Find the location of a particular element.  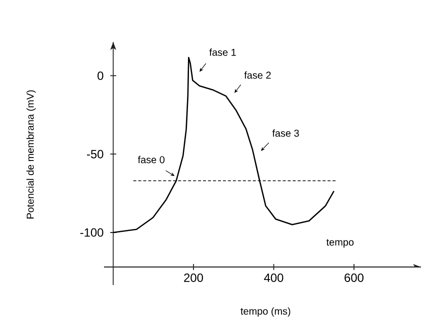

annotation: fase 0 is located at coordinates (151, 160).